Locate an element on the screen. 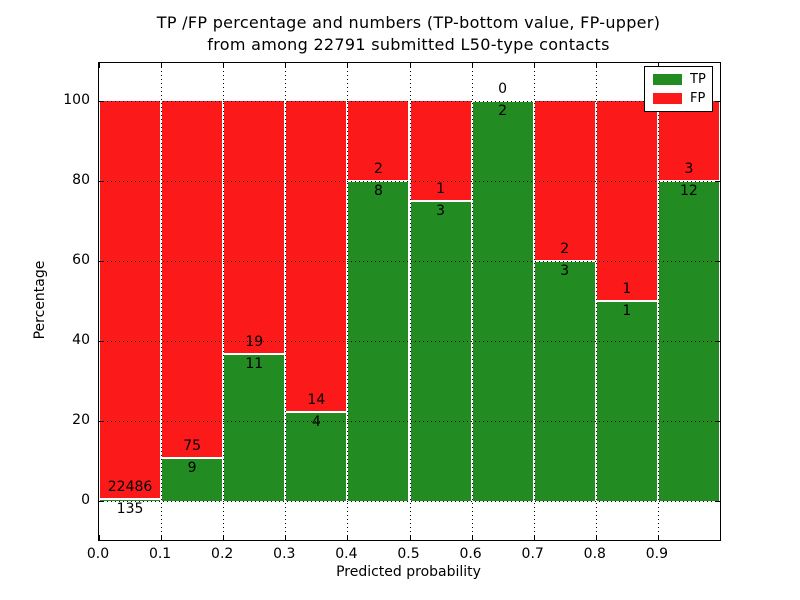 This screenshot has width=800, height=600. tp-count-label: 12 is located at coordinates (689, 191).